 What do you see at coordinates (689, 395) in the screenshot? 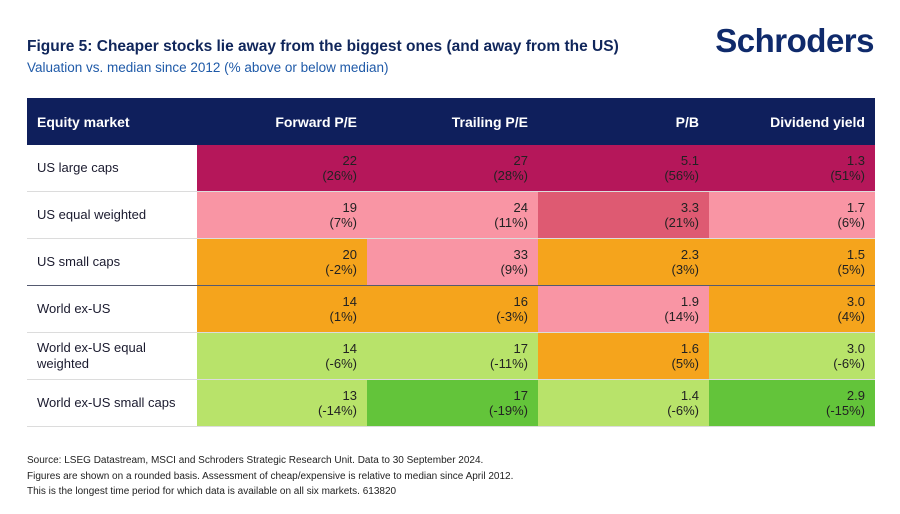
I see `cell-value: 1.4` at bounding box center [689, 395].